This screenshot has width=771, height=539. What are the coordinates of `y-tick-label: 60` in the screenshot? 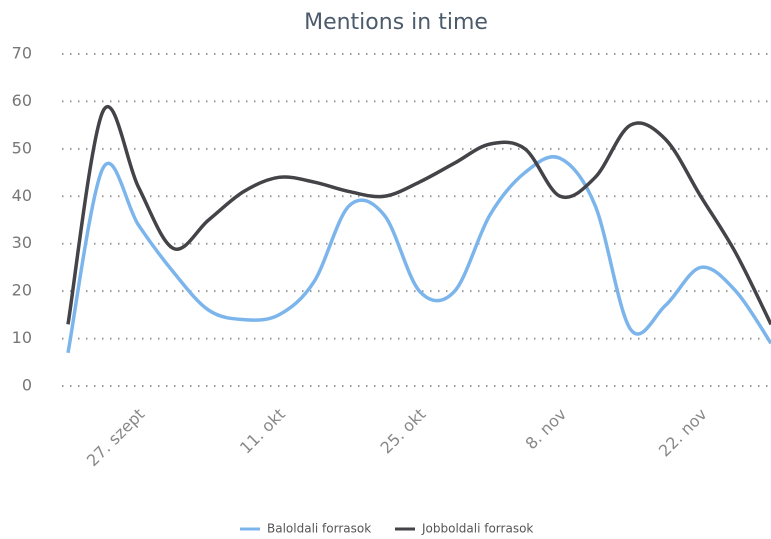 It's located at (22, 100).